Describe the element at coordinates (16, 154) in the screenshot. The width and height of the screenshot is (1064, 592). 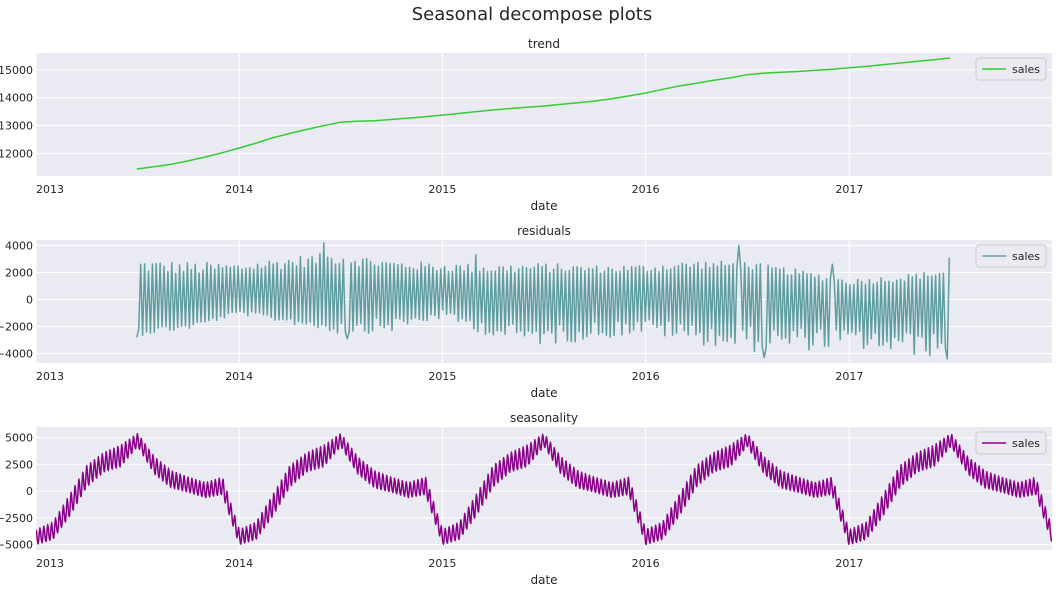
I see `y-tick-label: 12000` at that location.